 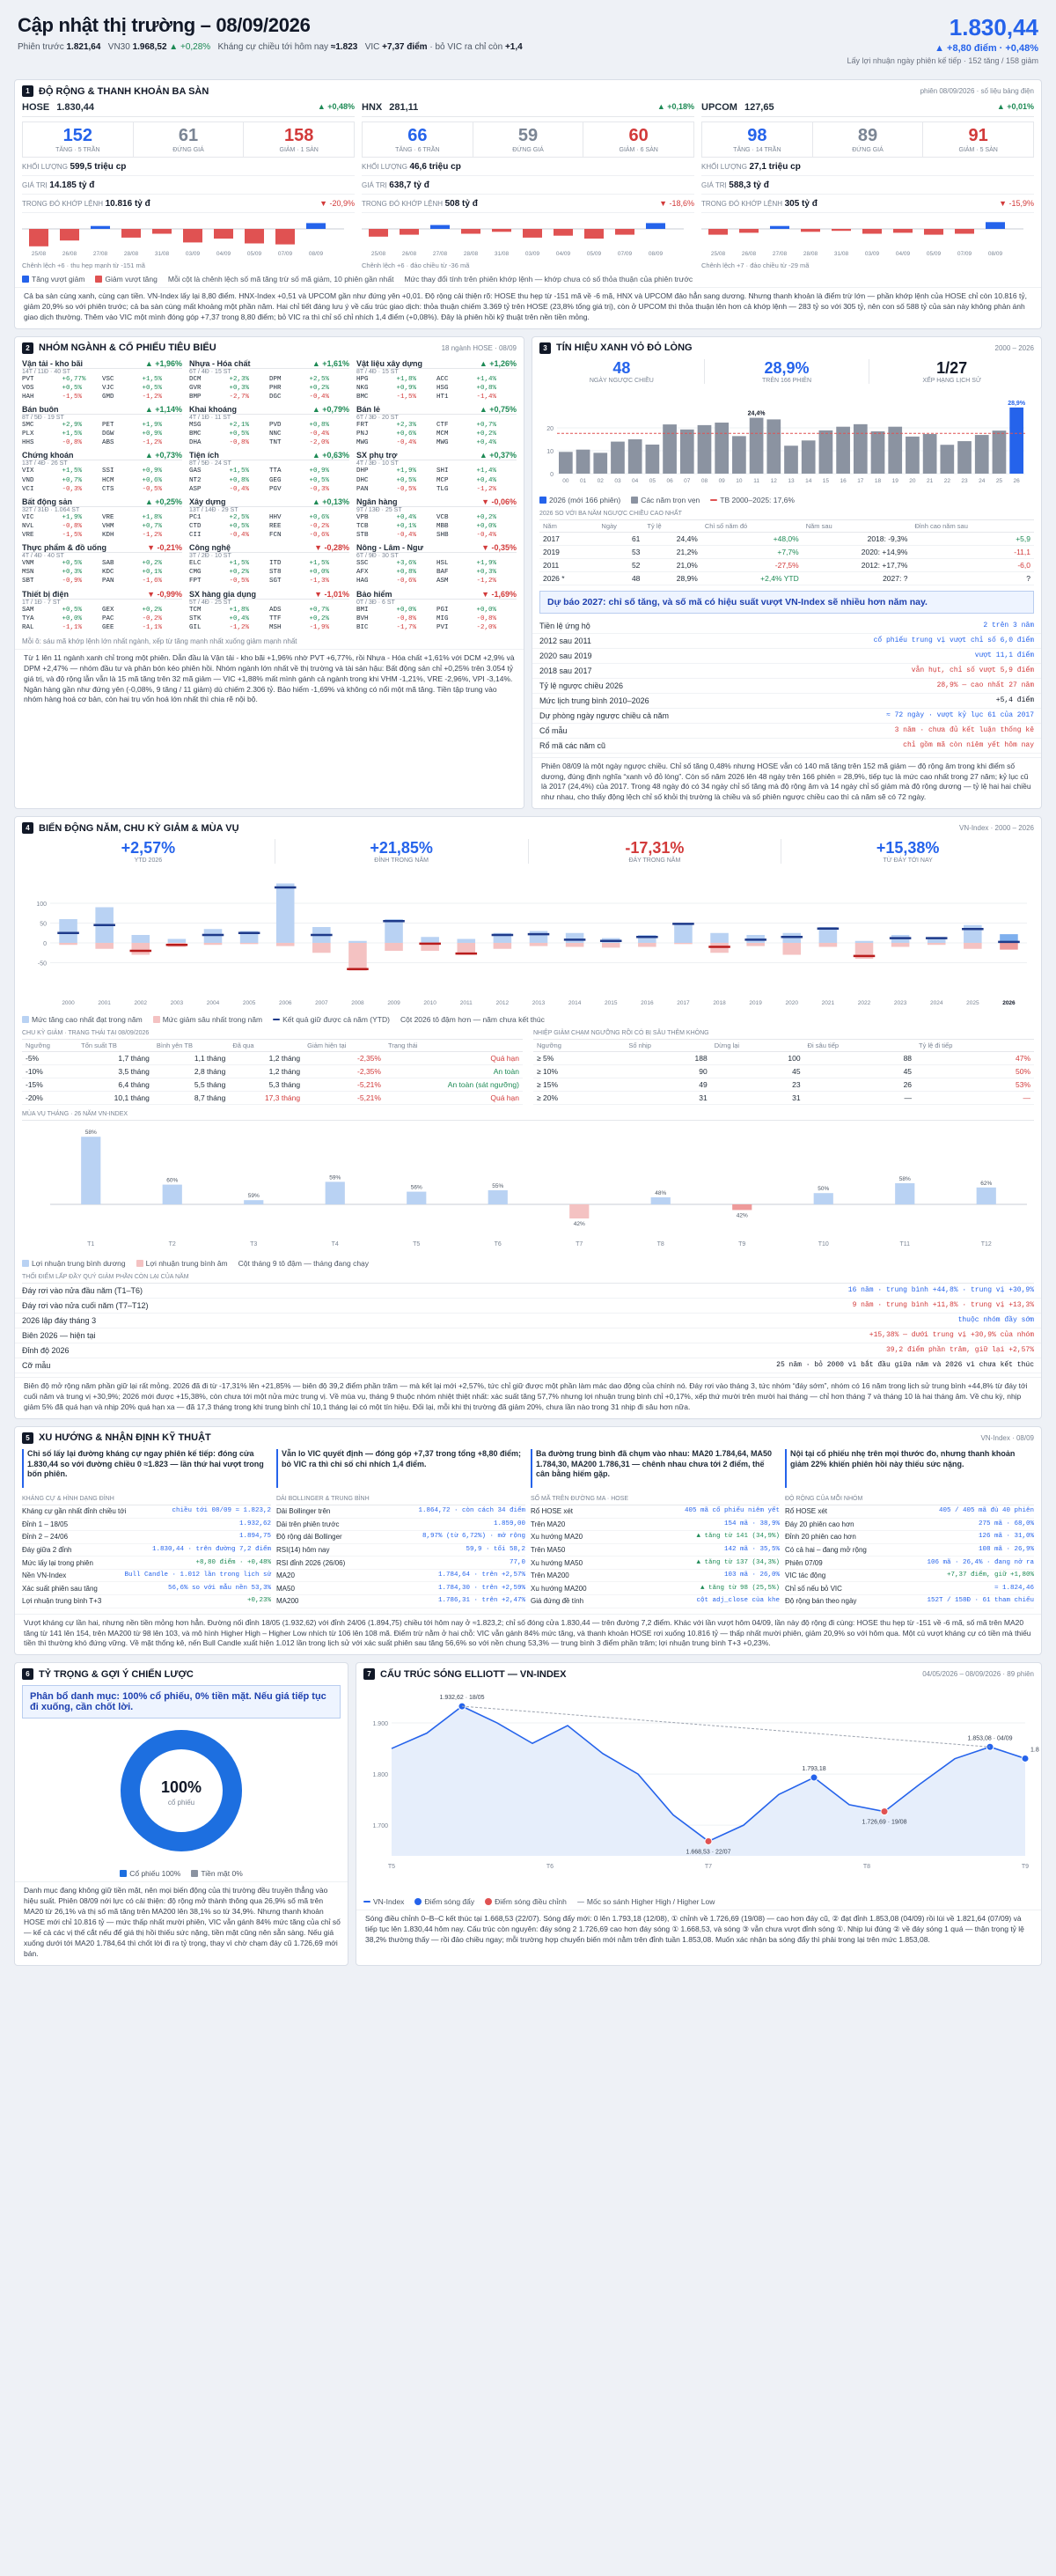 I want to click on stock-change: +0,3%, so click(x=72, y=573).